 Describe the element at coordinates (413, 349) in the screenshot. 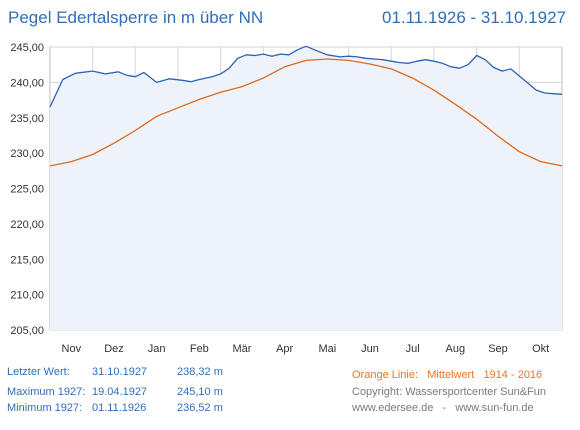

I see `x-tick-label: Jul` at that location.